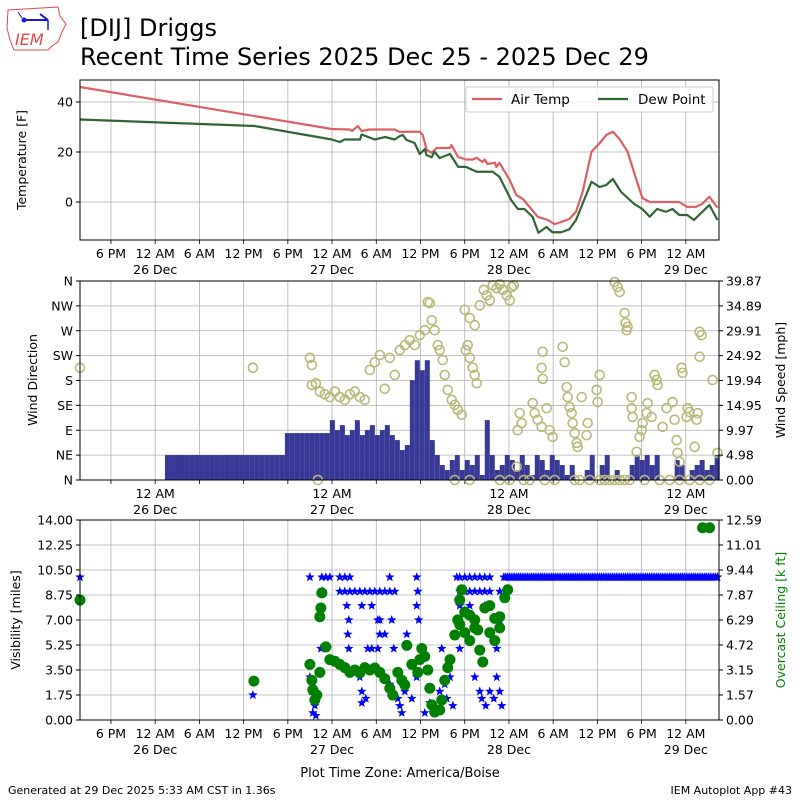  I want to click on x-tick-label: 6 PM, so click(288, 733).